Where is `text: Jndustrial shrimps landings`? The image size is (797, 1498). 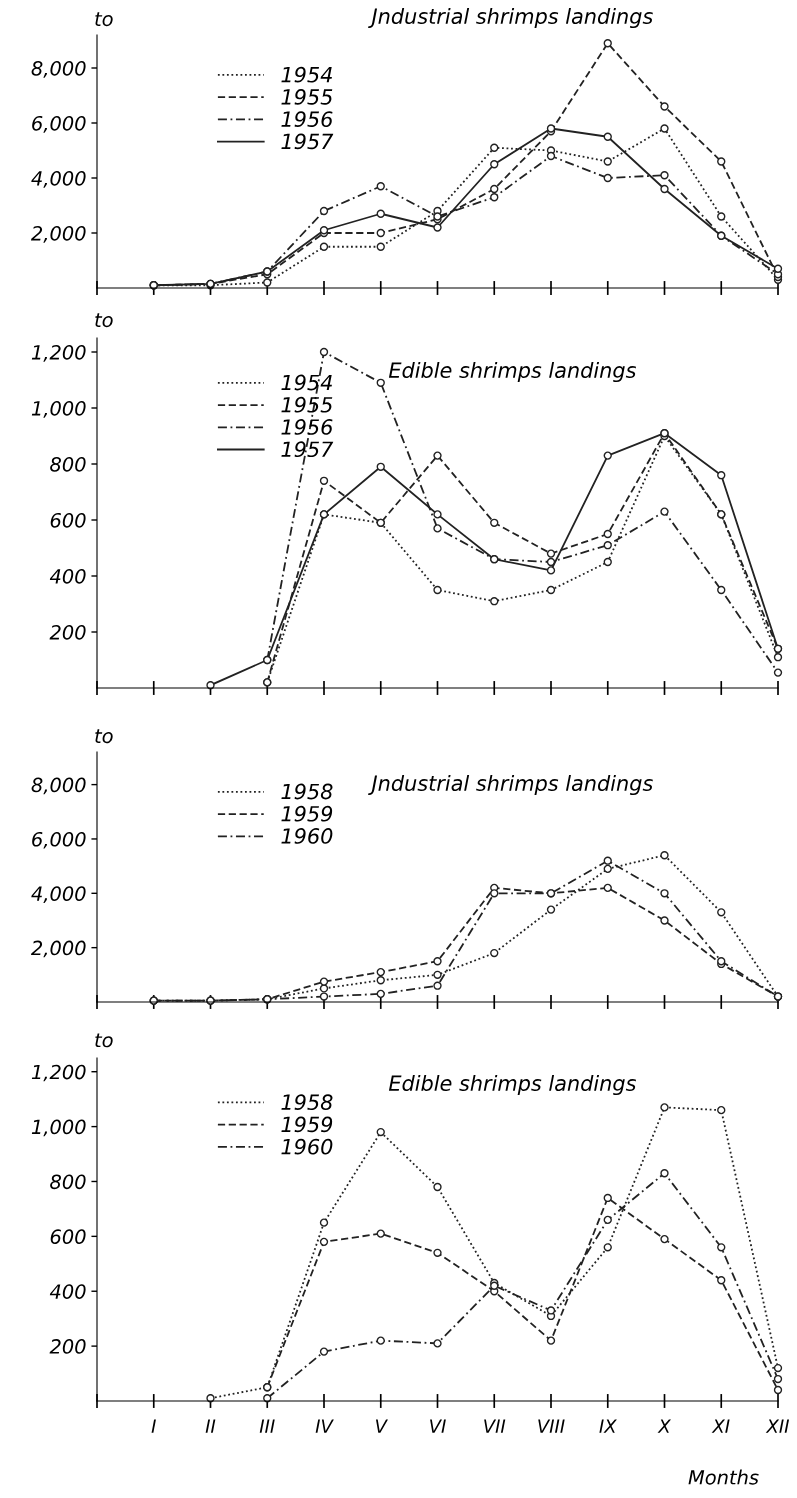
text: Jndustrial shrimps landings is located at coordinates (510, 785).